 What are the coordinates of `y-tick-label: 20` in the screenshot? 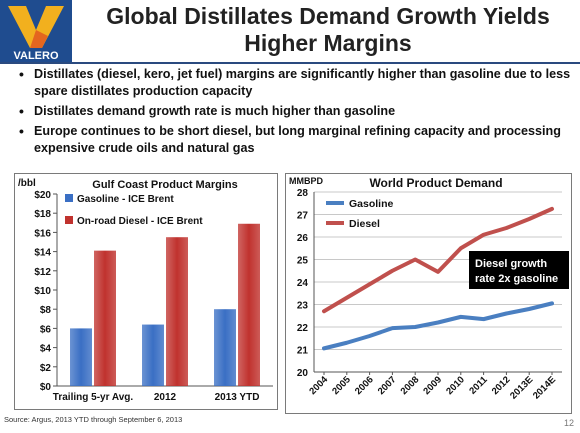 It's located at (303, 373).